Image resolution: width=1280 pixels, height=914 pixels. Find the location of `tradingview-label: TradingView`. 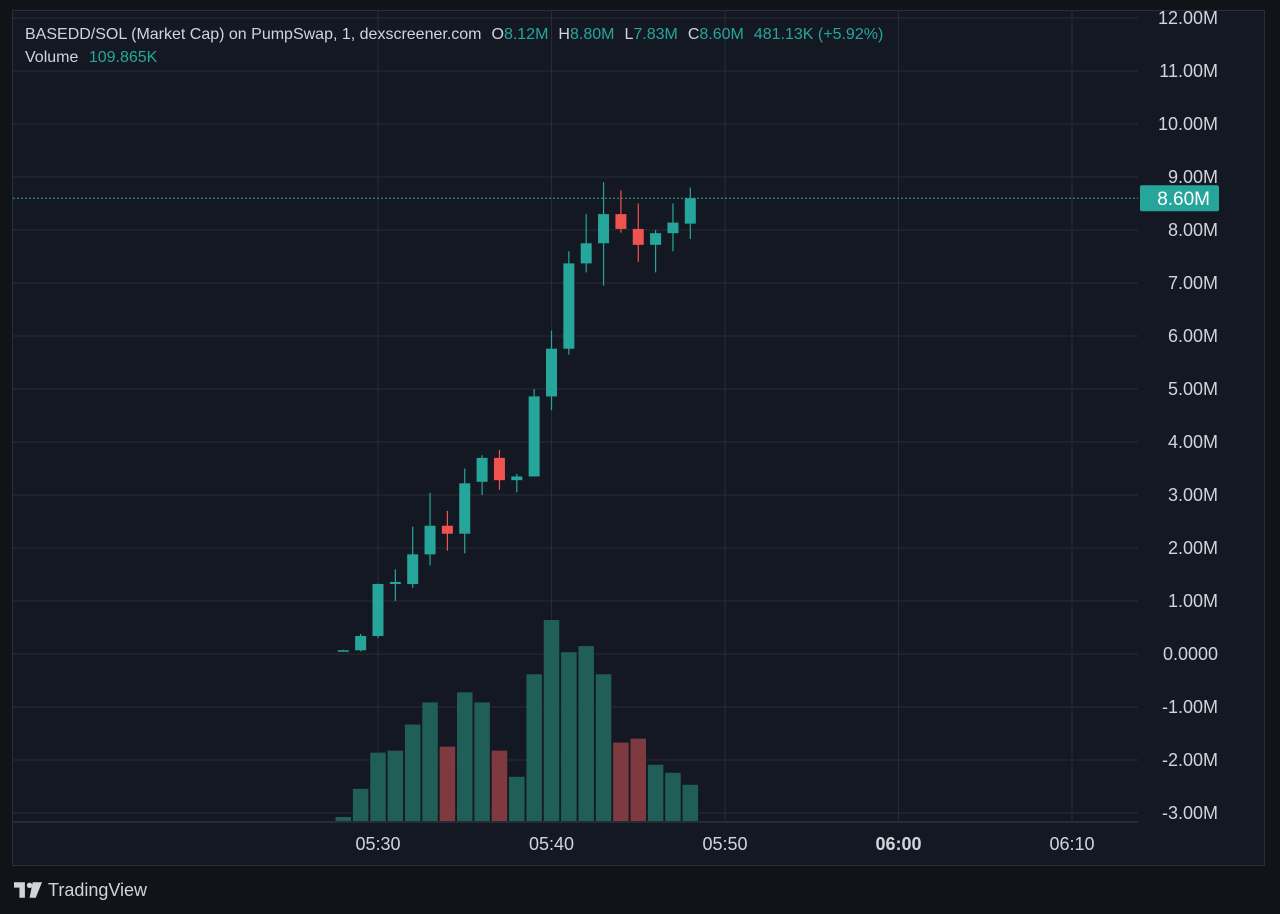

tradingview-label: TradingView is located at coordinates (98, 889).